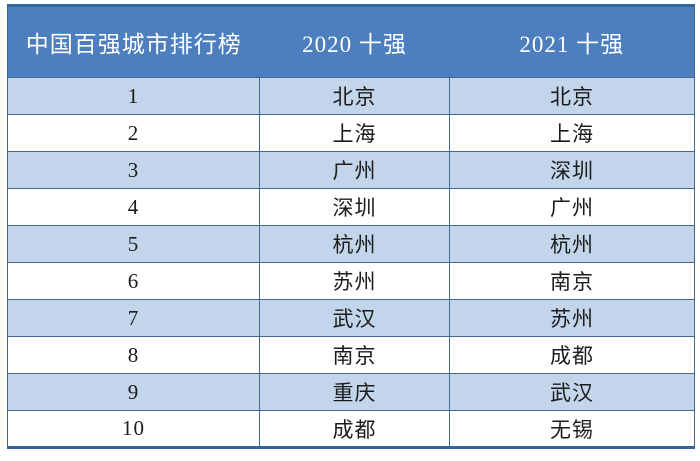 Image resolution: width=700 pixels, height=461 pixels. What do you see at coordinates (354, 355) in the screenshot?
I see `city-2020-cell: 南京` at bounding box center [354, 355].